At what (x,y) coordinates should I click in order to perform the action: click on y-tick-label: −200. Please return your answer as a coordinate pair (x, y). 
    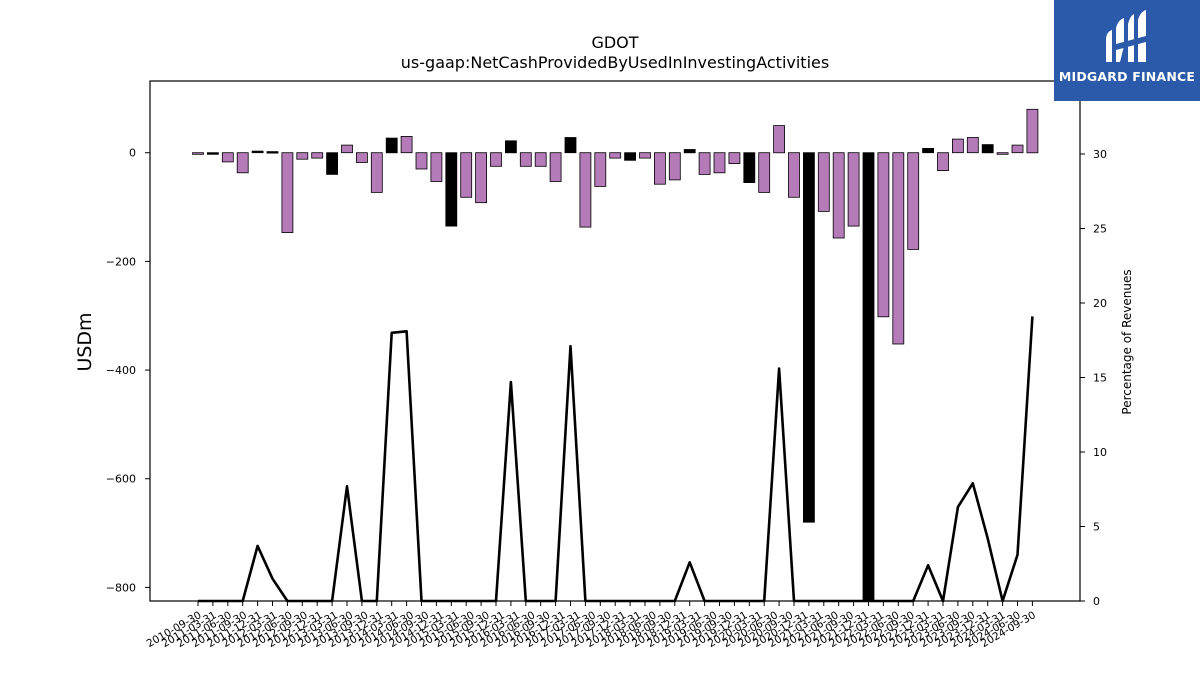
    Looking at the image, I should click on (121, 261).